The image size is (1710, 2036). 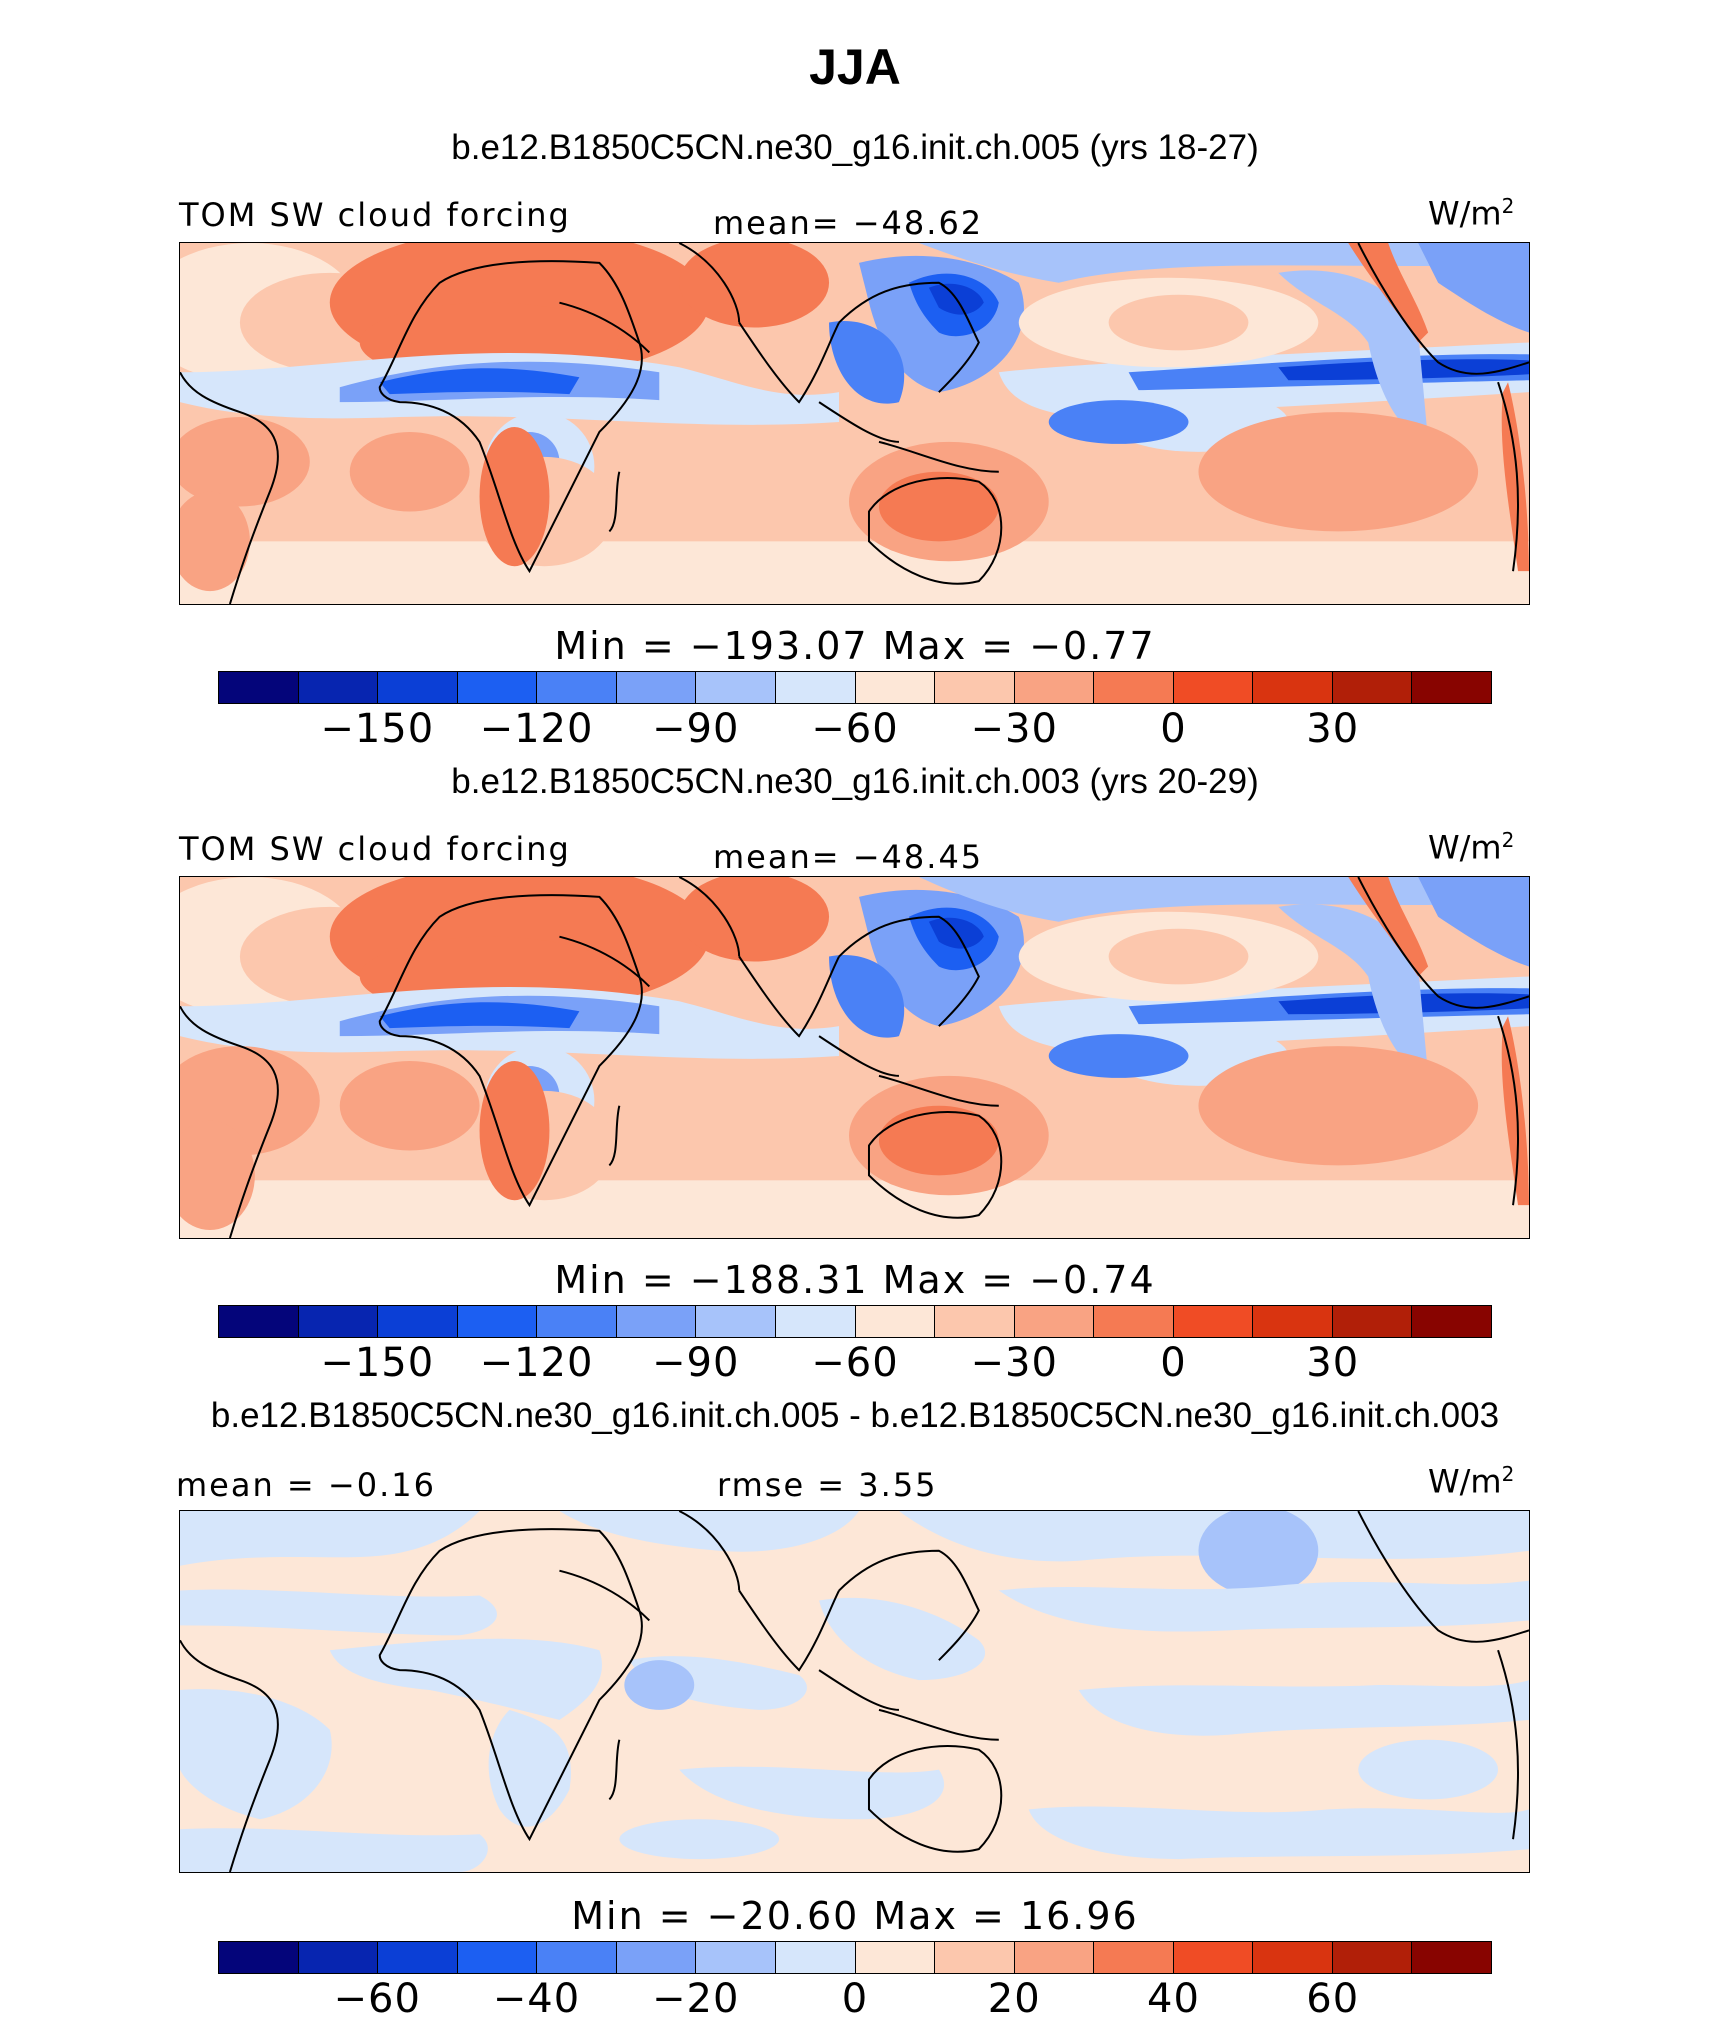 What do you see at coordinates (855, 1916) in the screenshot?
I see `minmax-label-3: Min = −20.60 Max = 16.96` at bounding box center [855, 1916].